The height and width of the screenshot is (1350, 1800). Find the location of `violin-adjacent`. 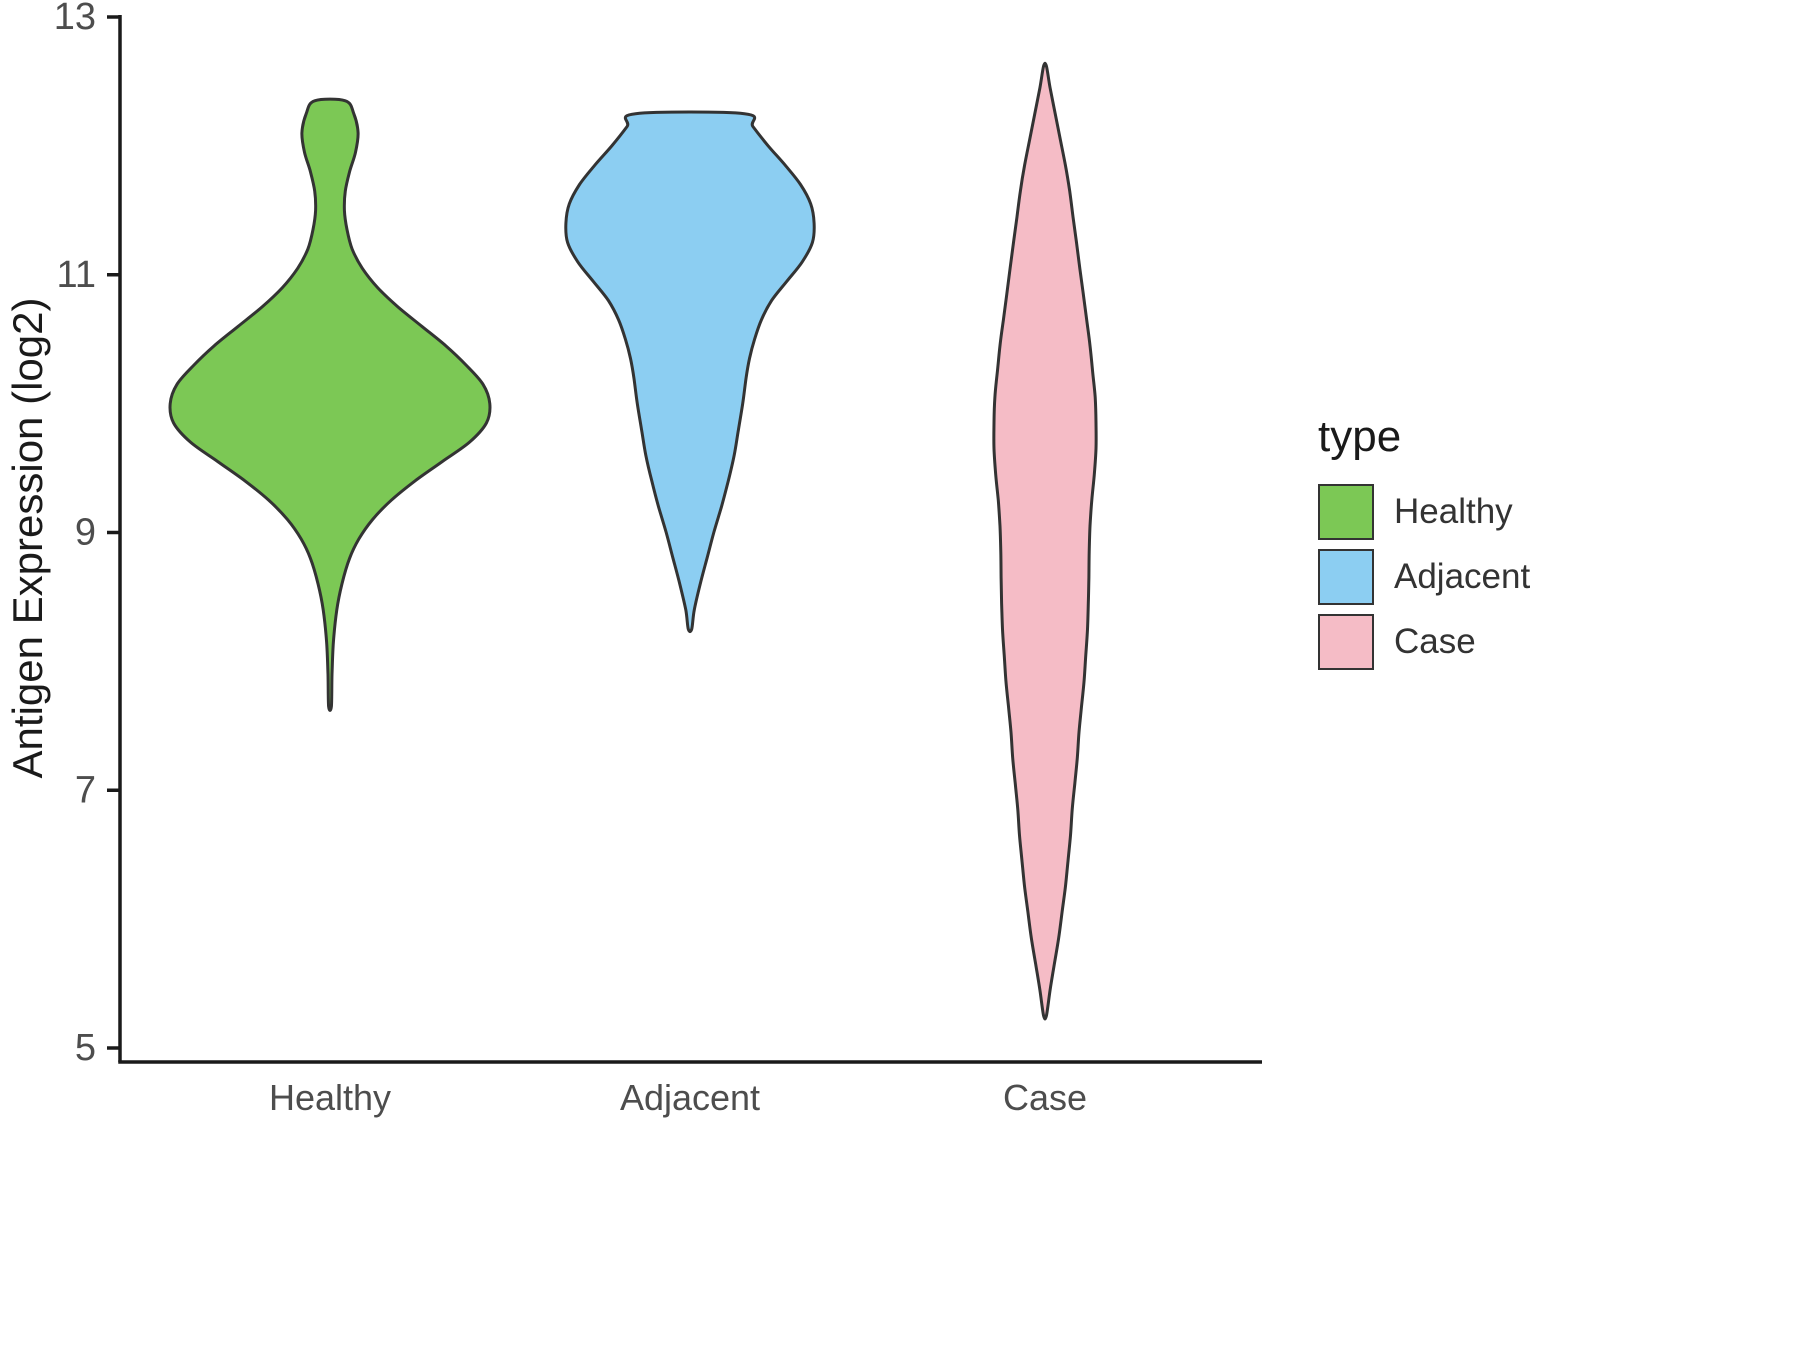

violin-adjacent is located at coordinates (690, 372).